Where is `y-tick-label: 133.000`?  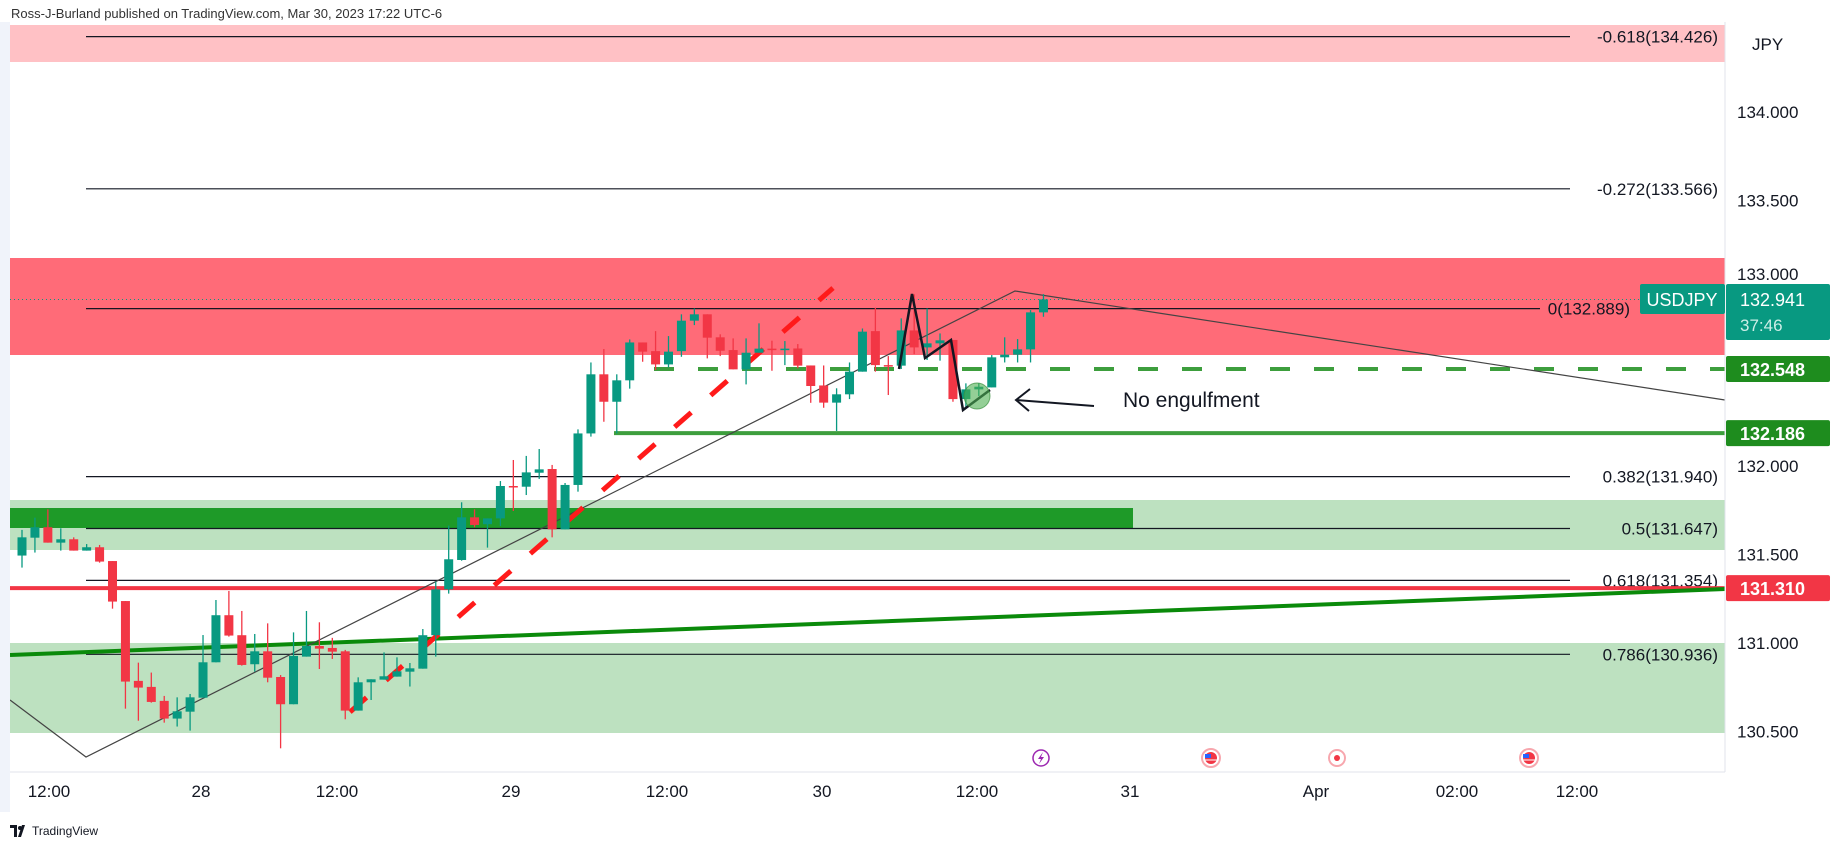
y-tick-label: 133.000 is located at coordinates (1767, 274).